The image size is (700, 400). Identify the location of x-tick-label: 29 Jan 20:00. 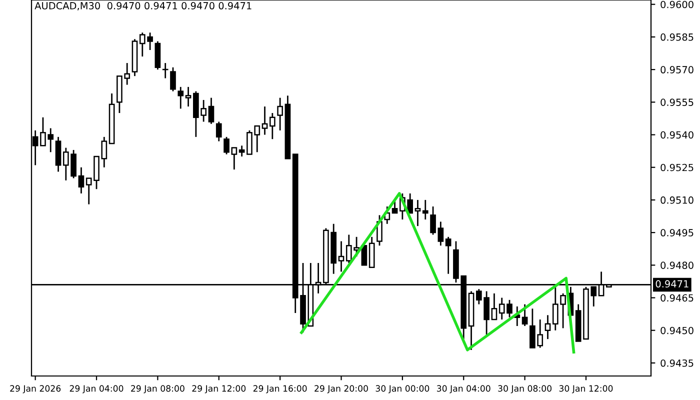
(341, 389).